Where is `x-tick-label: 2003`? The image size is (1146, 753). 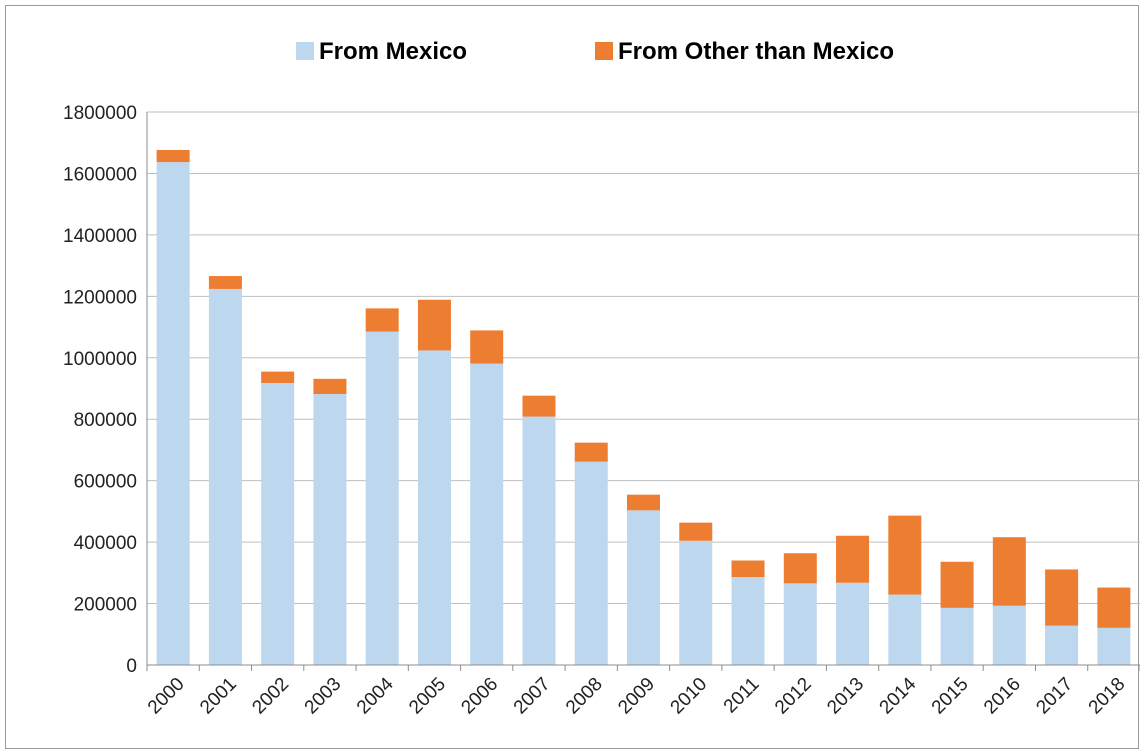
x-tick-label: 2003 is located at coordinates (323, 696).